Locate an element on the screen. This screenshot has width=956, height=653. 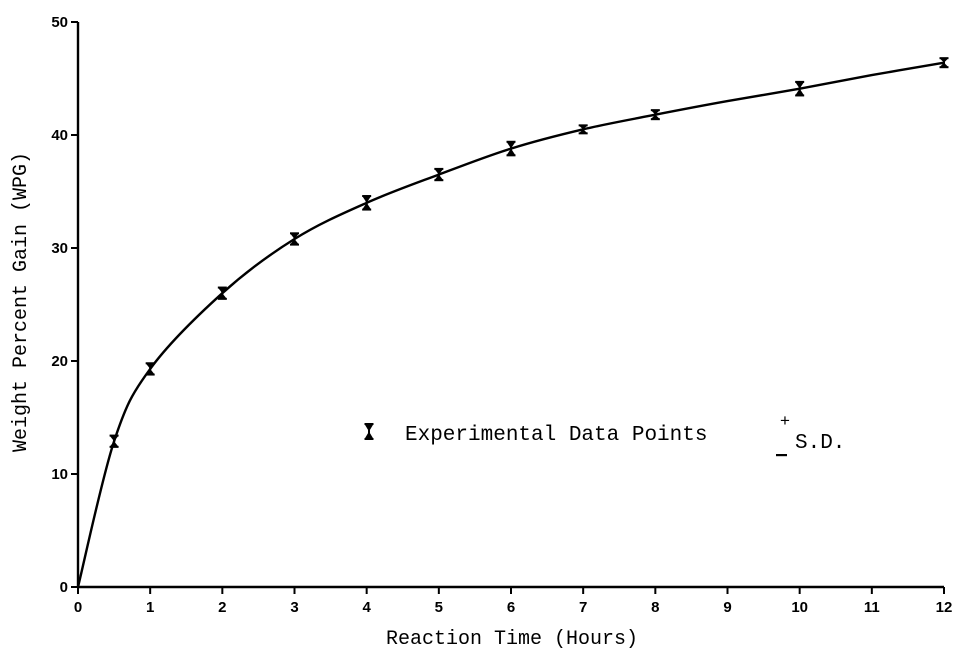
x-tick-label: 3 is located at coordinates (294, 607).